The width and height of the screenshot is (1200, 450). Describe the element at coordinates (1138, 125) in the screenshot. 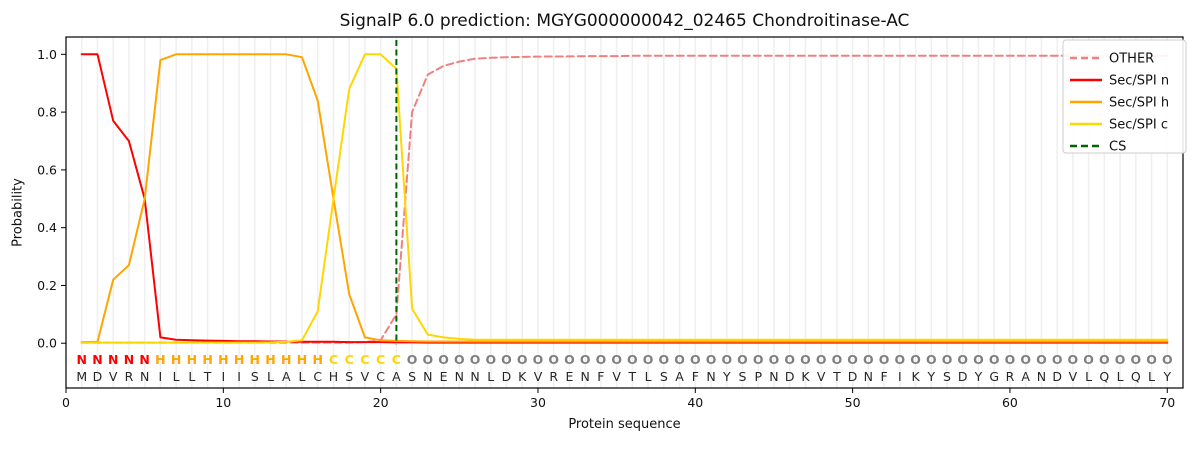

I see `legend-label: Sec/SPI c` at that location.